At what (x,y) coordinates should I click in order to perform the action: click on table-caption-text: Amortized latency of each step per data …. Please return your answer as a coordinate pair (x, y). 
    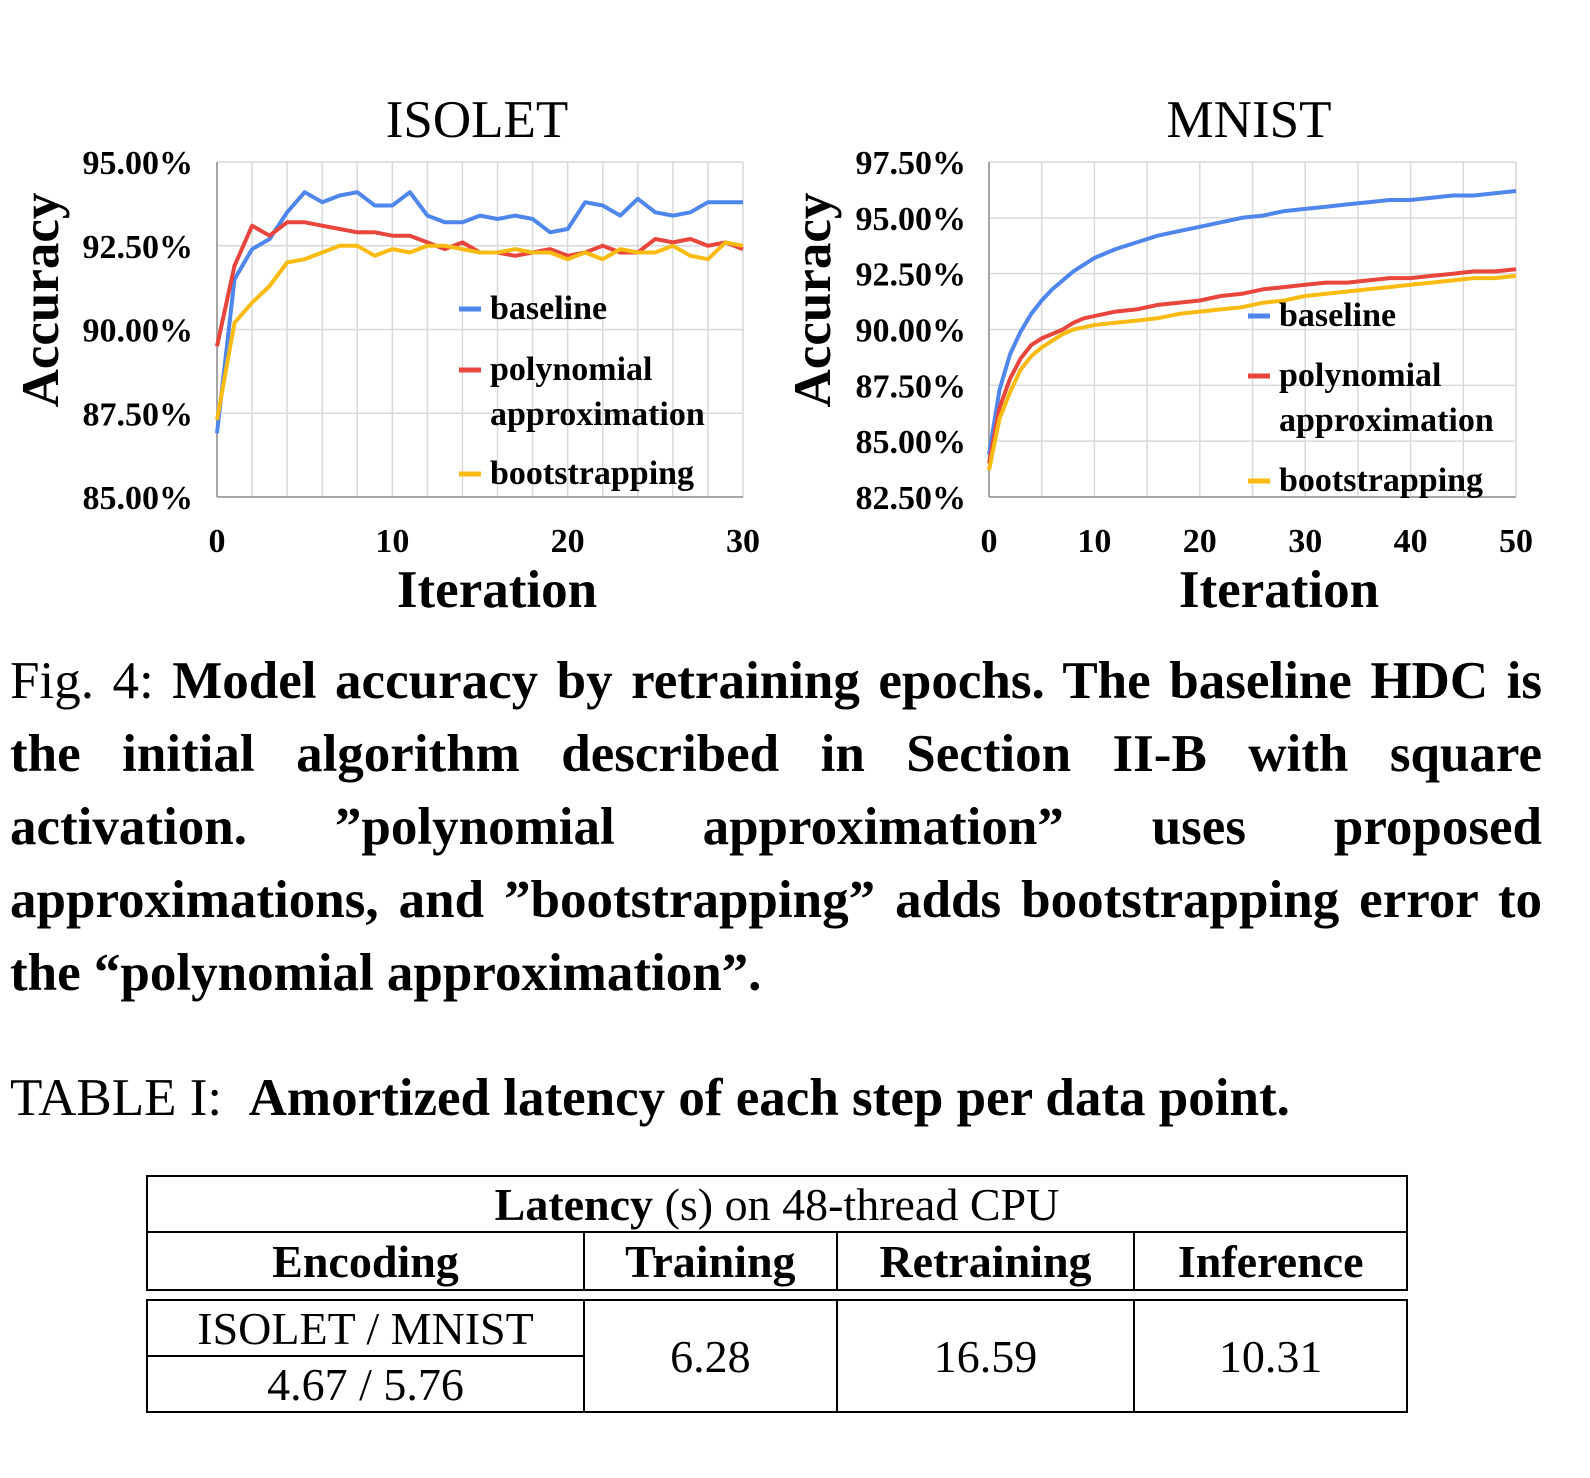
    Looking at the image, I should click on (769, 1098).